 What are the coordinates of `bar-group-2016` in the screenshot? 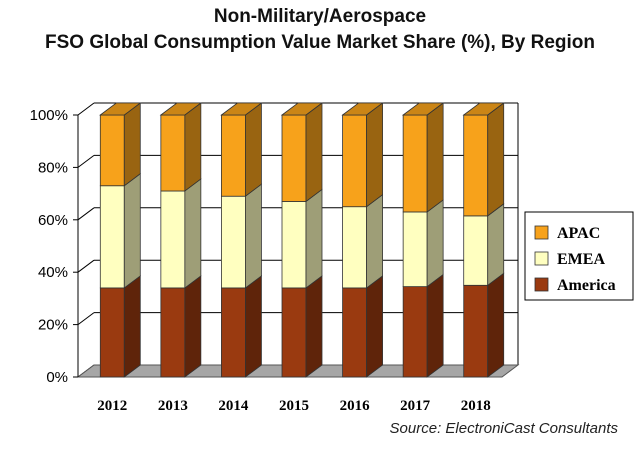 It's located at (362, 240).